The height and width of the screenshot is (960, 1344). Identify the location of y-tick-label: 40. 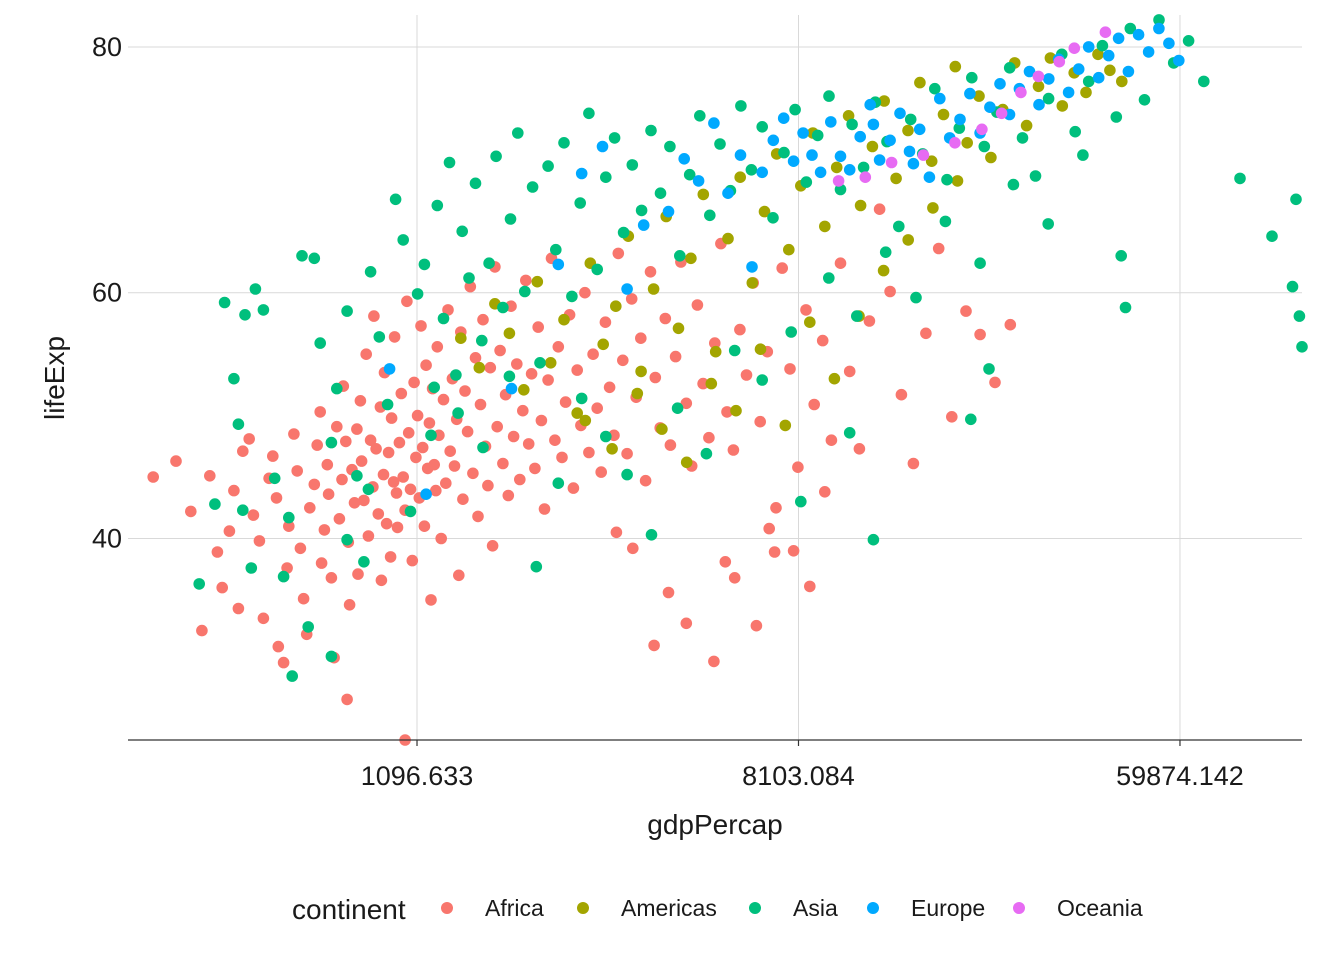
(107, 538).